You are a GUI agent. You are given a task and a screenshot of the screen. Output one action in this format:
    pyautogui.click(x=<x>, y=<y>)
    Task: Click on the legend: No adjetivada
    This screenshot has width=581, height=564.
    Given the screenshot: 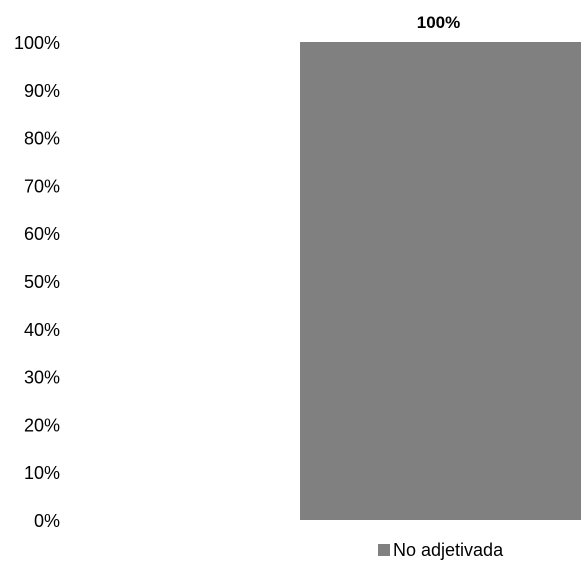 What is the action you would take?
    pyautogui.click(x=441, y=550)
    